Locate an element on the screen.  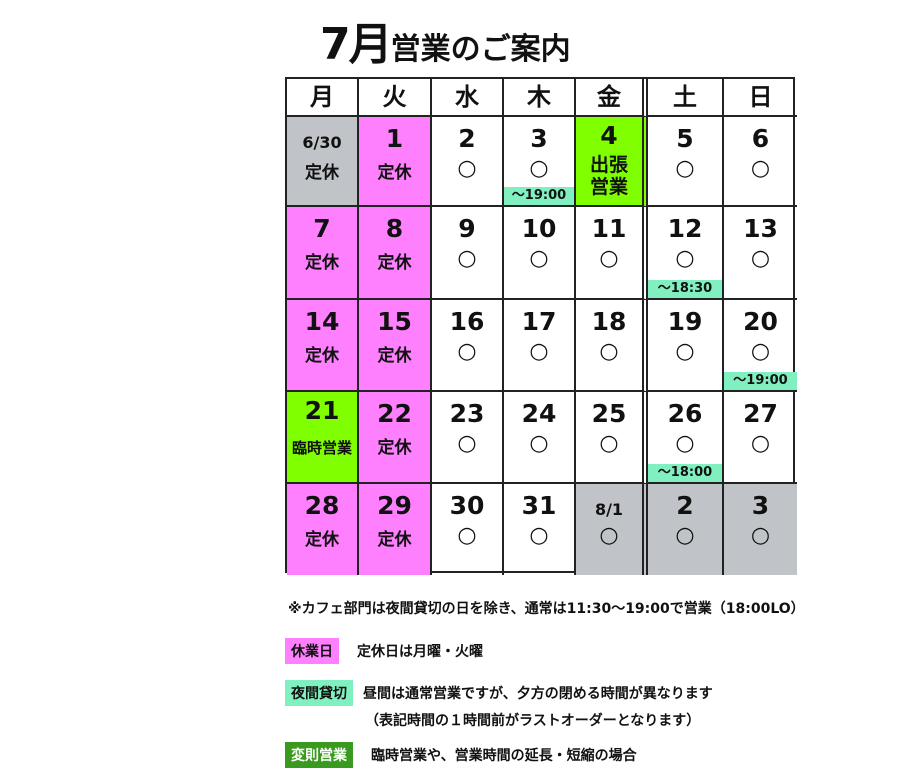
night-rental-note: ～18:30 is located at coordinates (685, 289).